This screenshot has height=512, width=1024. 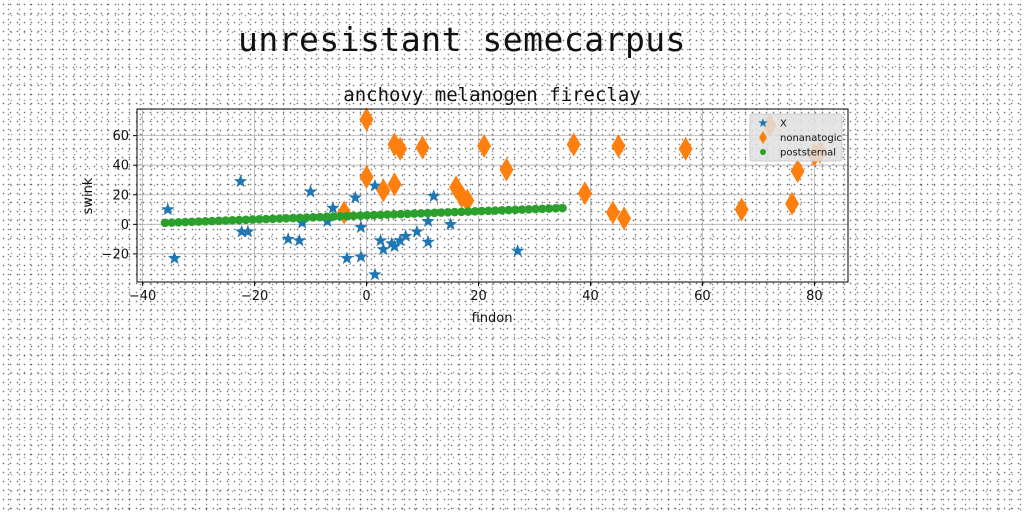 What do you see at coordinates (808, 153) in the screenshot?
I see `legend-entry-label: poststernal` at bounding box center [808, 153].